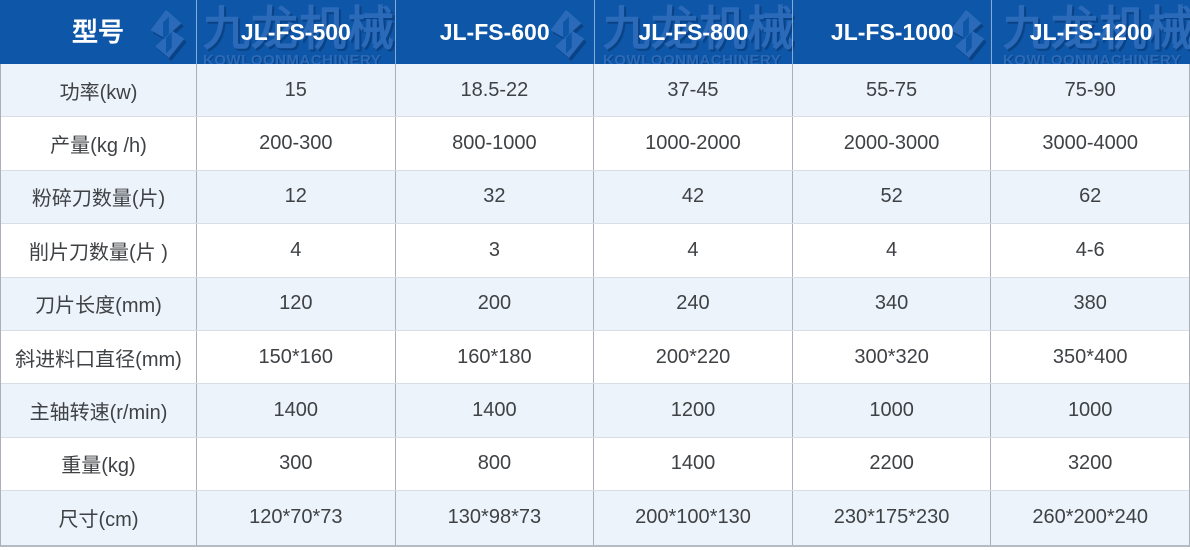 Image resolution: width=1190 pixels, height=550 pixels. Describe the element at coordinates (494, 357) in the screenshot. I see `spec-value: 160*180` at that location.